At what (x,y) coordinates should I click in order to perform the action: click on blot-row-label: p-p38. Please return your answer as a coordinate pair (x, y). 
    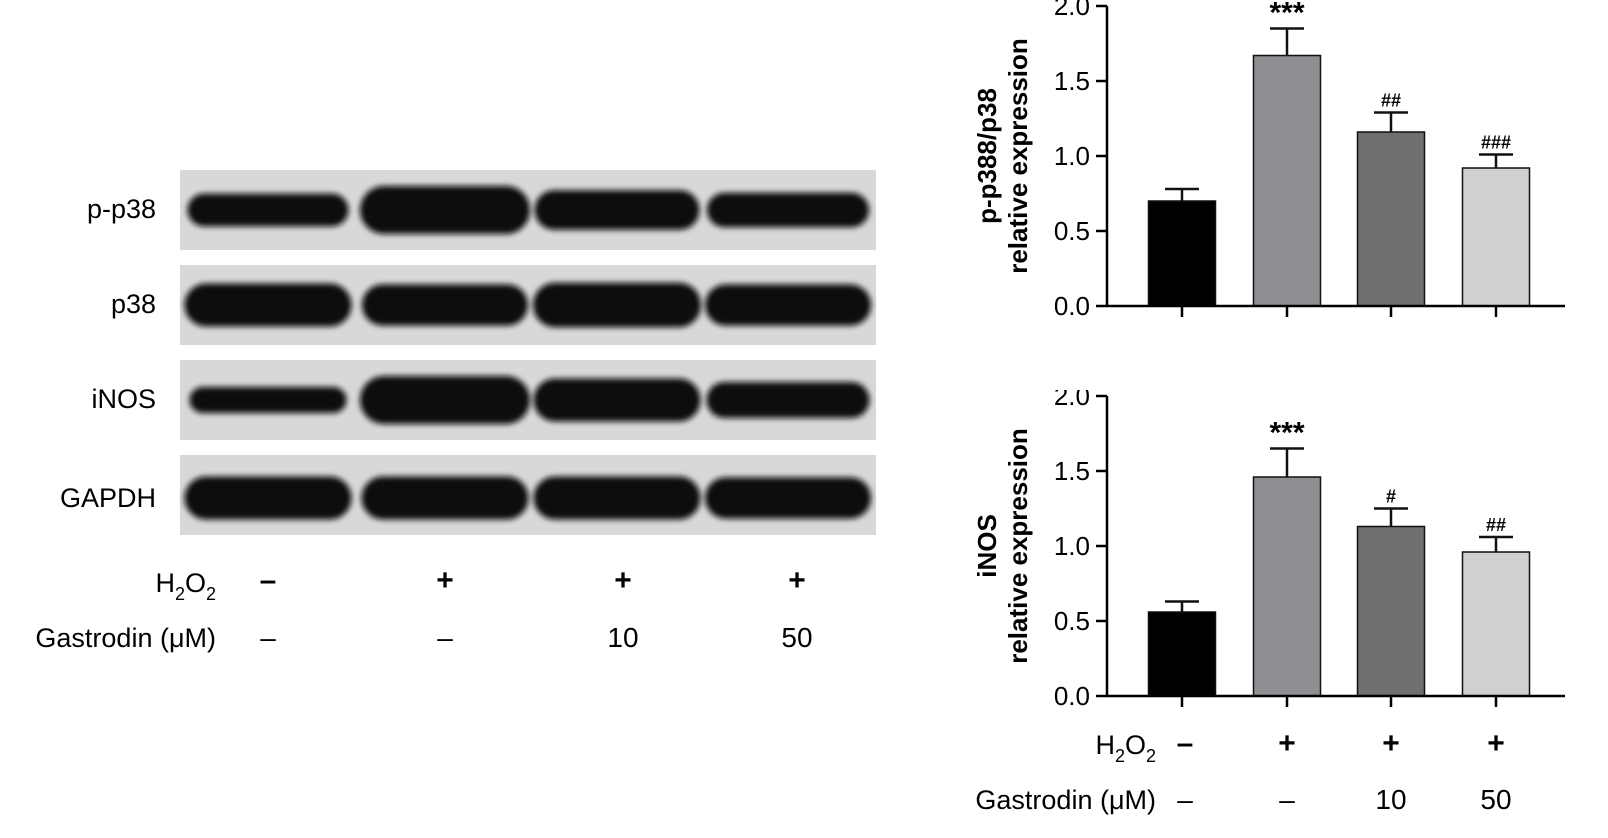
    Looking at the image, I should click on (121, 209).